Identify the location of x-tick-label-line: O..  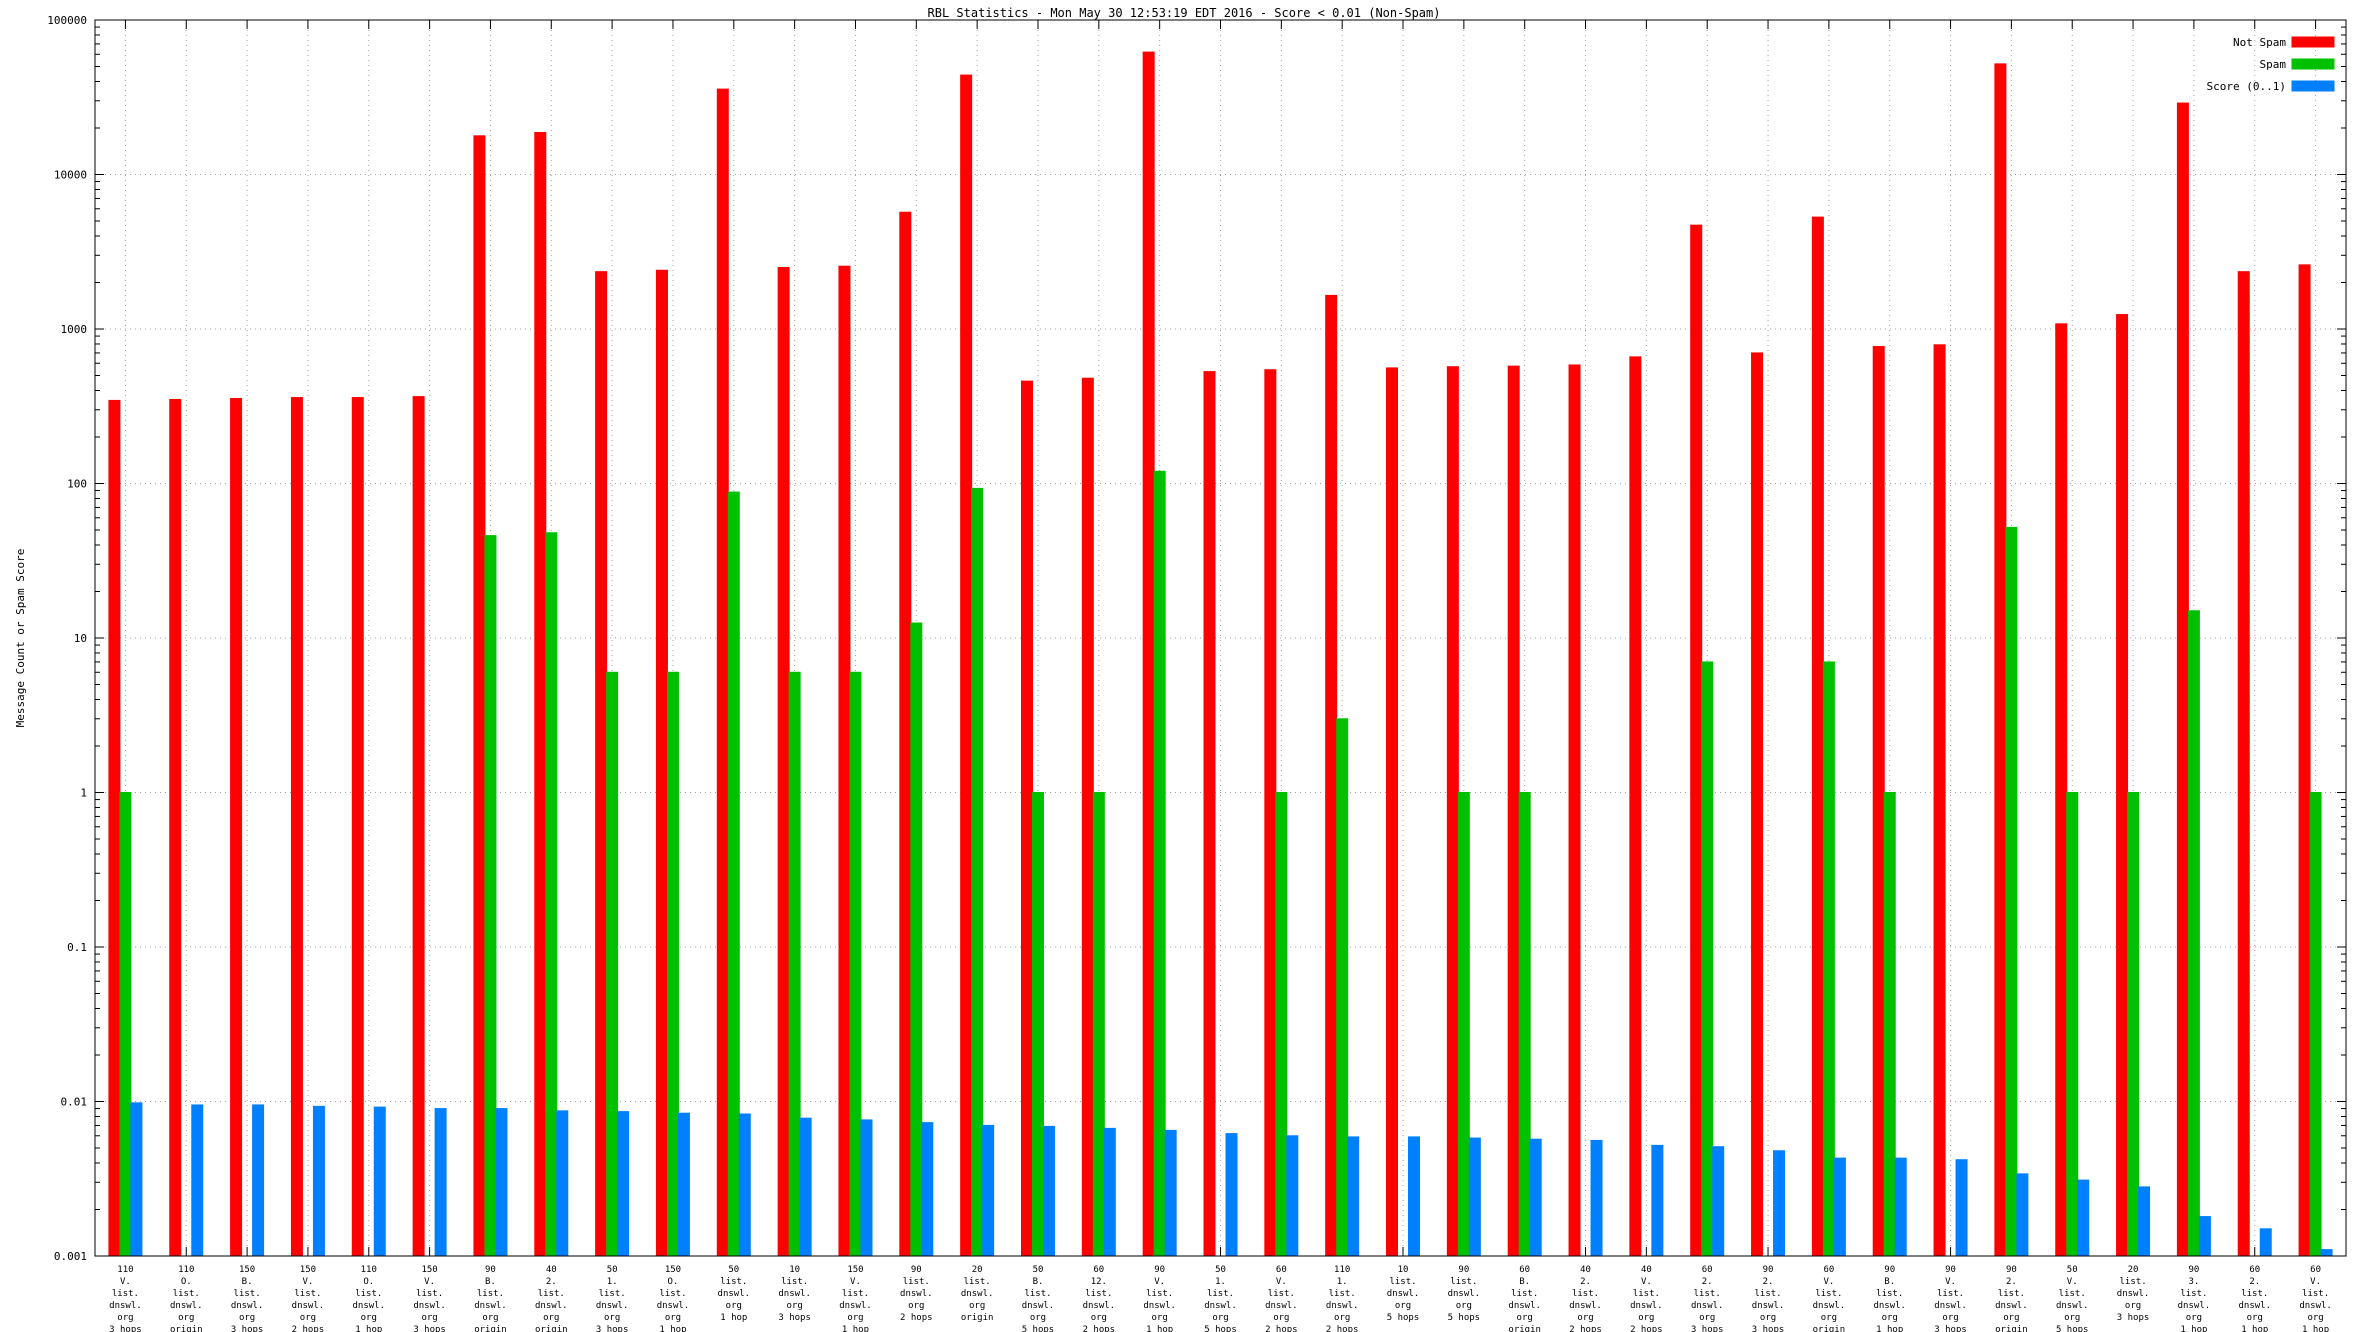
(673, 1282).